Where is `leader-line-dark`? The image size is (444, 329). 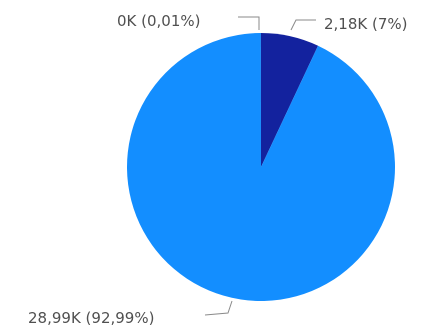
leader-line-dark is located at coordinates (303, 25).